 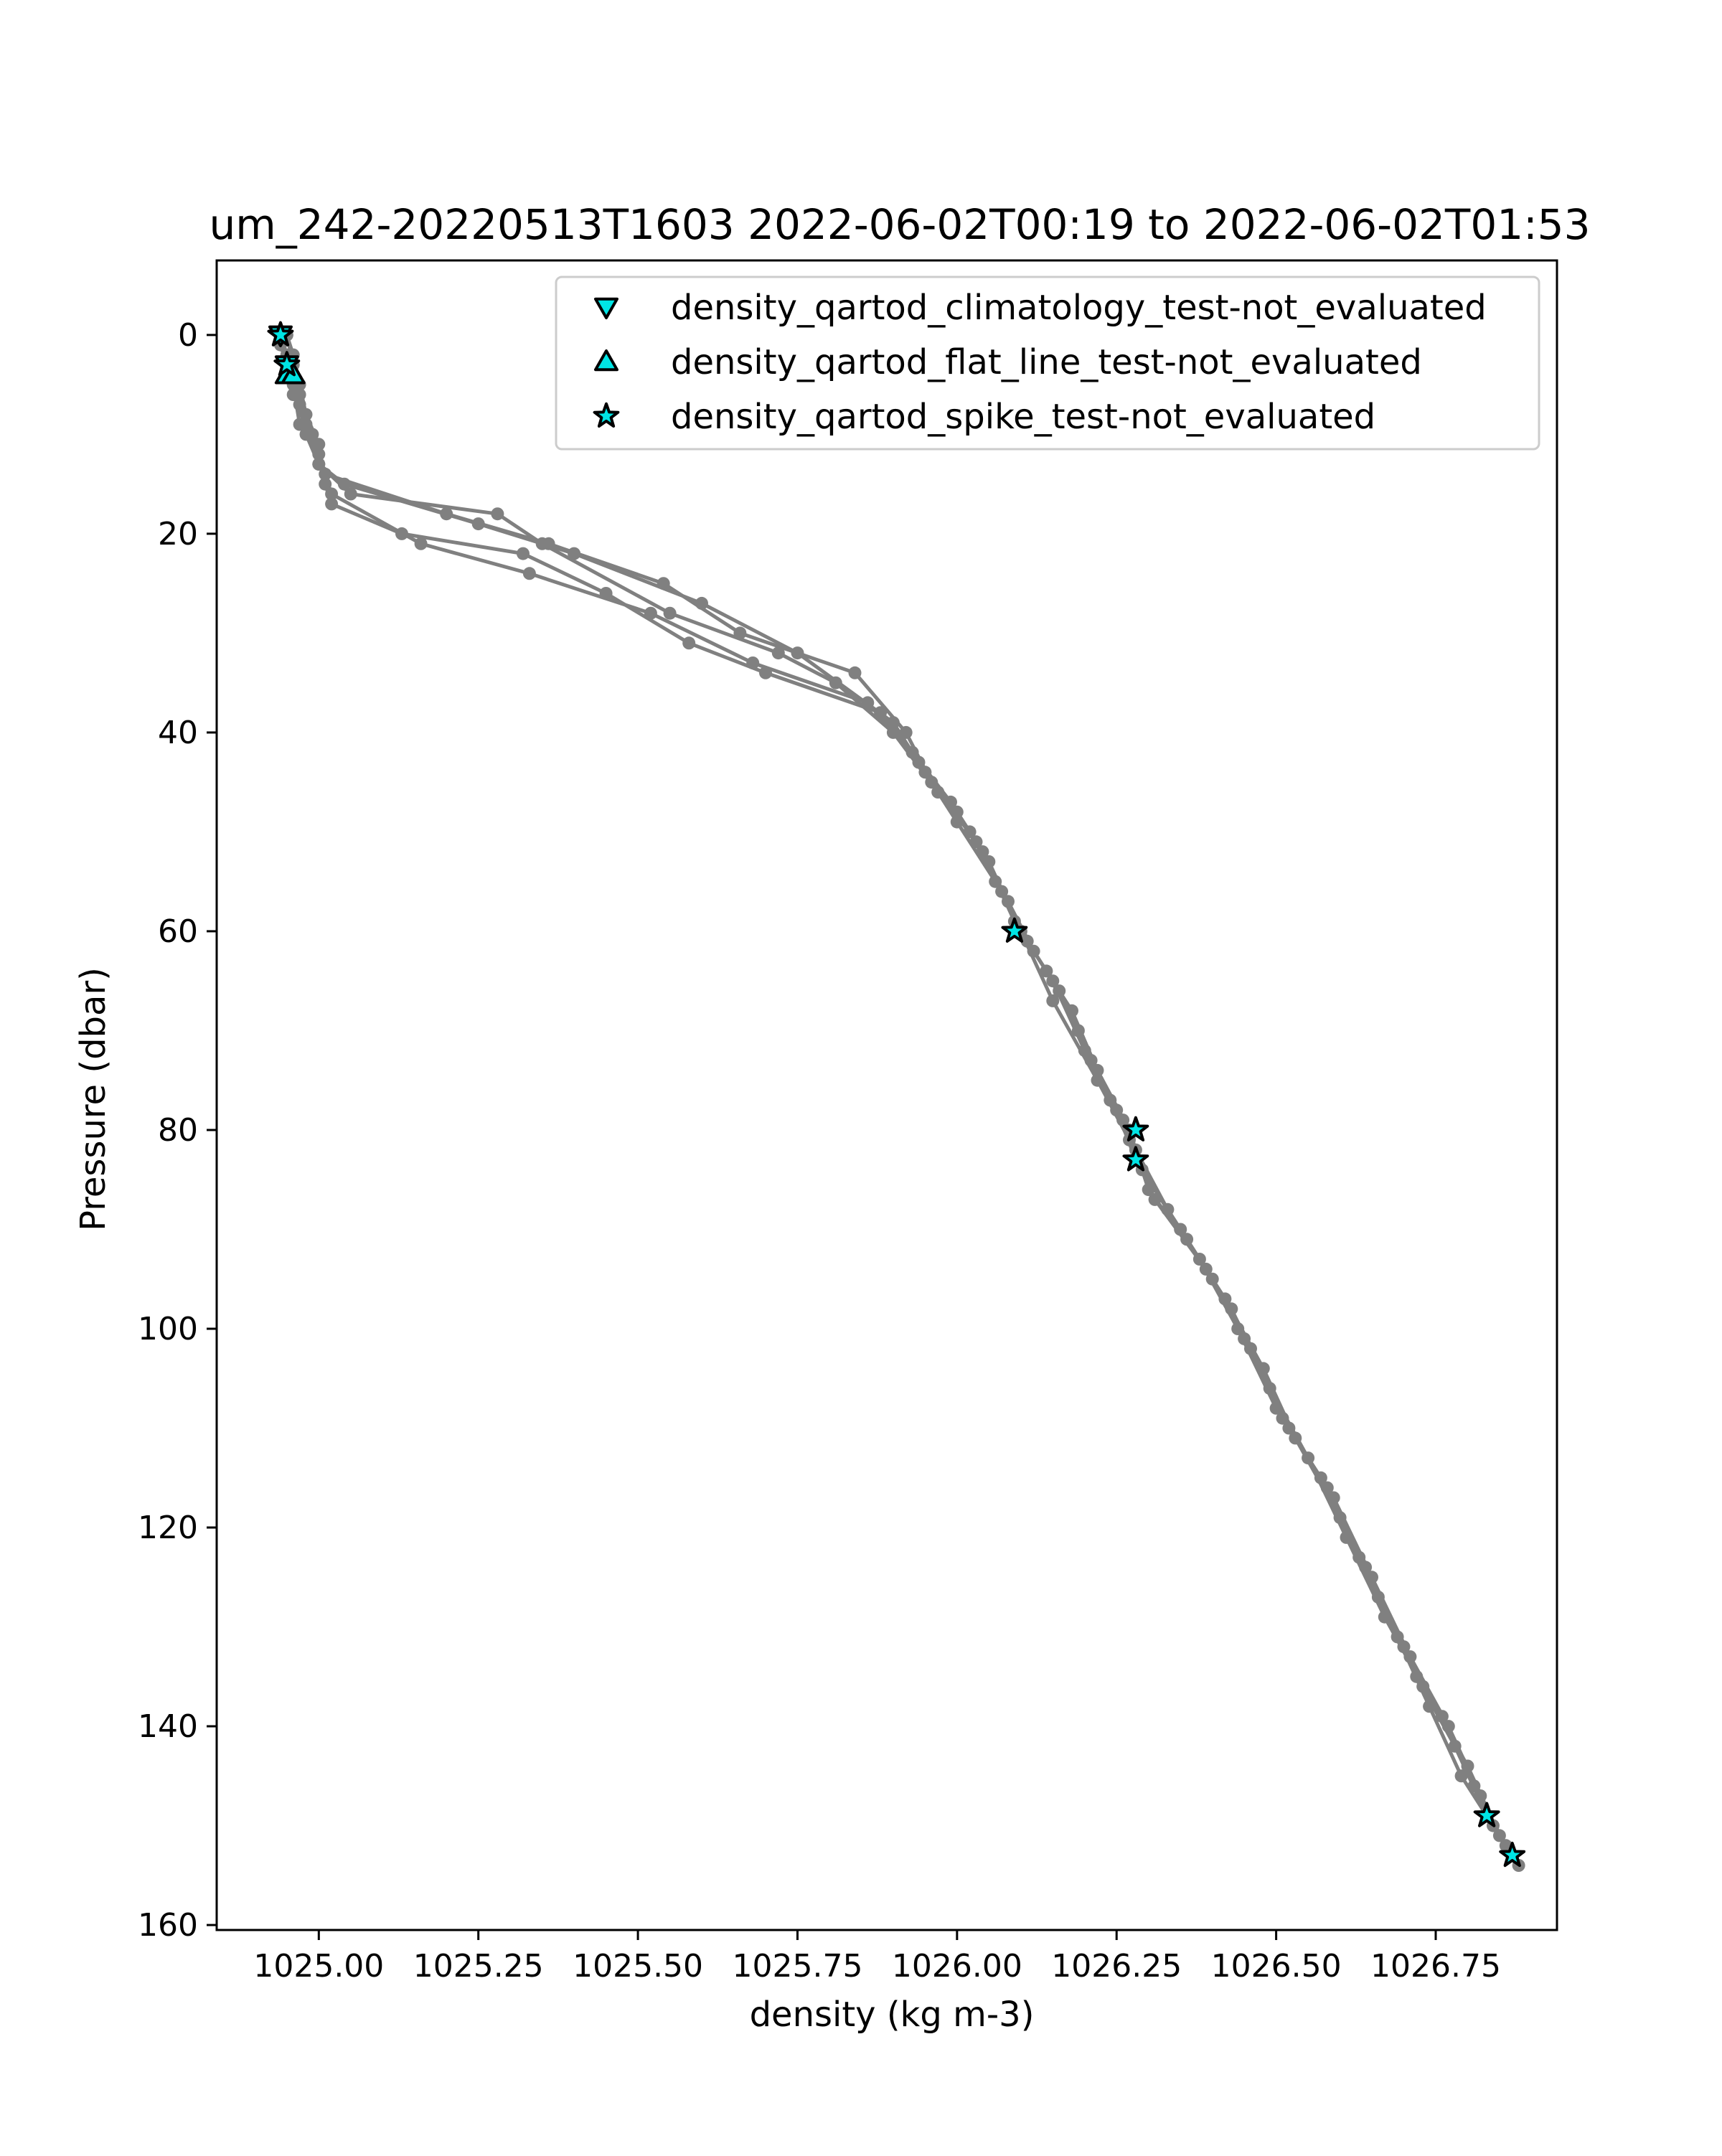 What do you see at coordinates (479, 1967) in the screenshot?
I see `x-tick-label-2: 1025.25` at bounding box center [479, 1967].